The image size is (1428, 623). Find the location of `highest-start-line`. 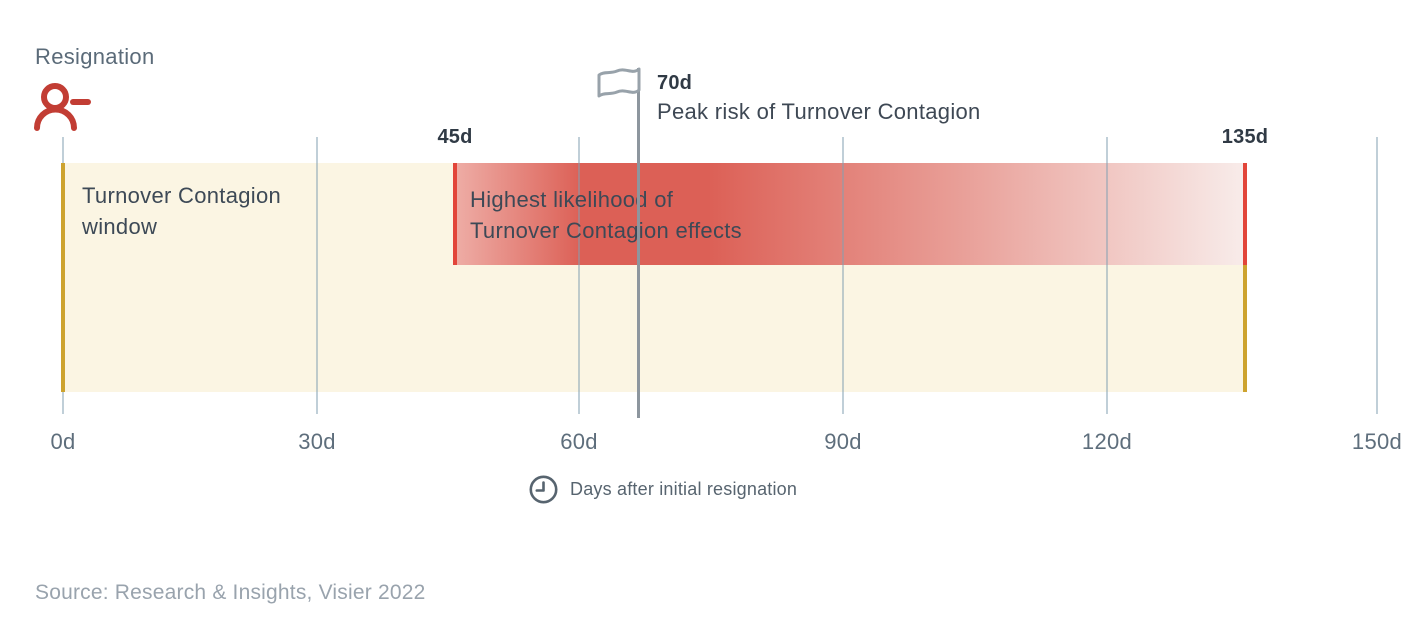

highest-start-line is located at coordinates (455, 214).